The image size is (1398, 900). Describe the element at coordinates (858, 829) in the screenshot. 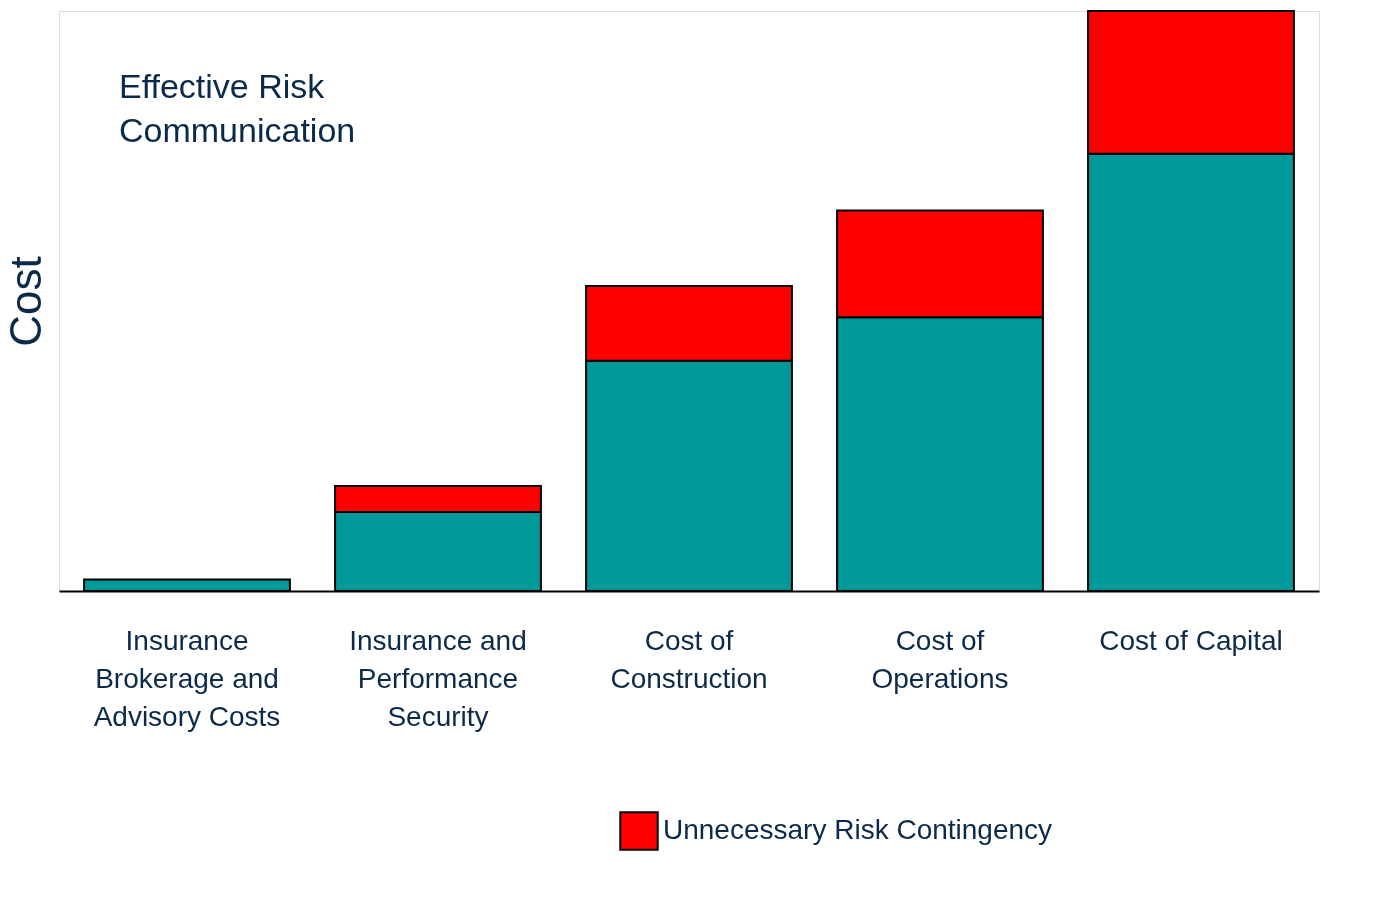

I see `legend-label: Unnecessary Risk Contingency` at that location.